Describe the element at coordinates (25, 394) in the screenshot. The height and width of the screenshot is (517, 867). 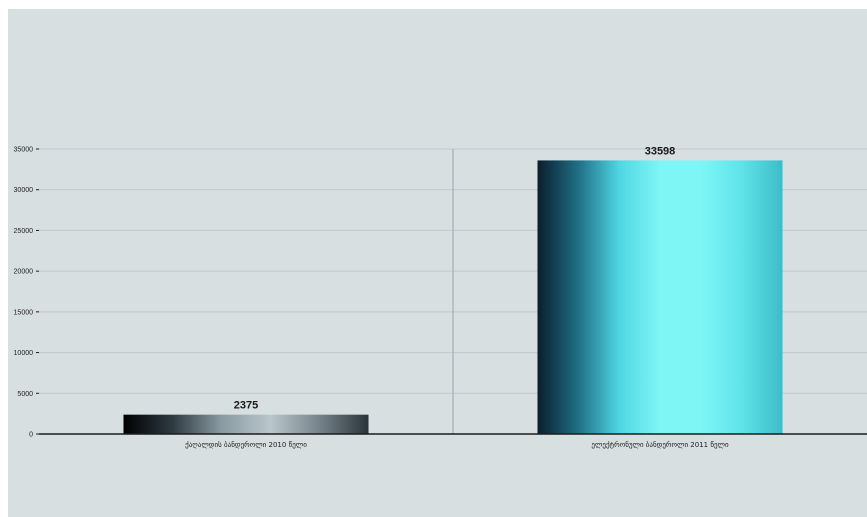
I see `y-tick-label: 5000` at that location.